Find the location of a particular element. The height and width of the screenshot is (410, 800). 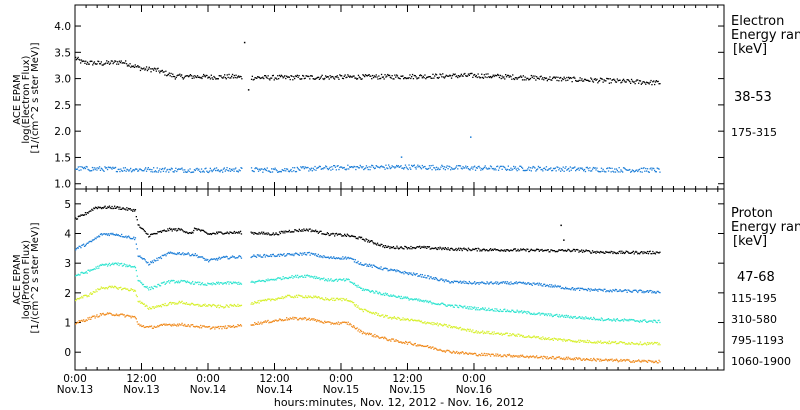

x-tick-date-label: Nov.15 is located at coordinates (407, 390).